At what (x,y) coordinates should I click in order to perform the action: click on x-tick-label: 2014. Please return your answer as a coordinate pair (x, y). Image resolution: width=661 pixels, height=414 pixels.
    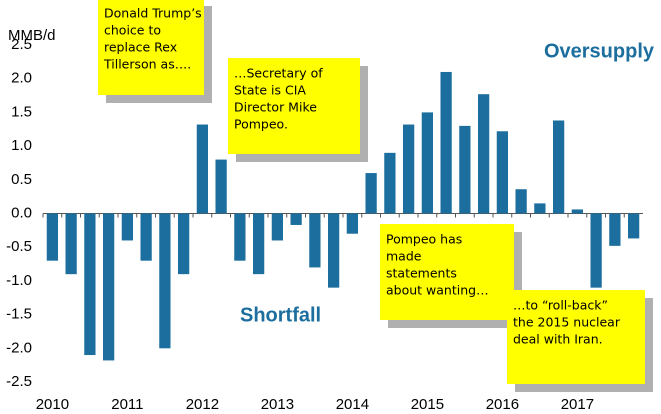
    Looking at the image, I should click on (352, 404).